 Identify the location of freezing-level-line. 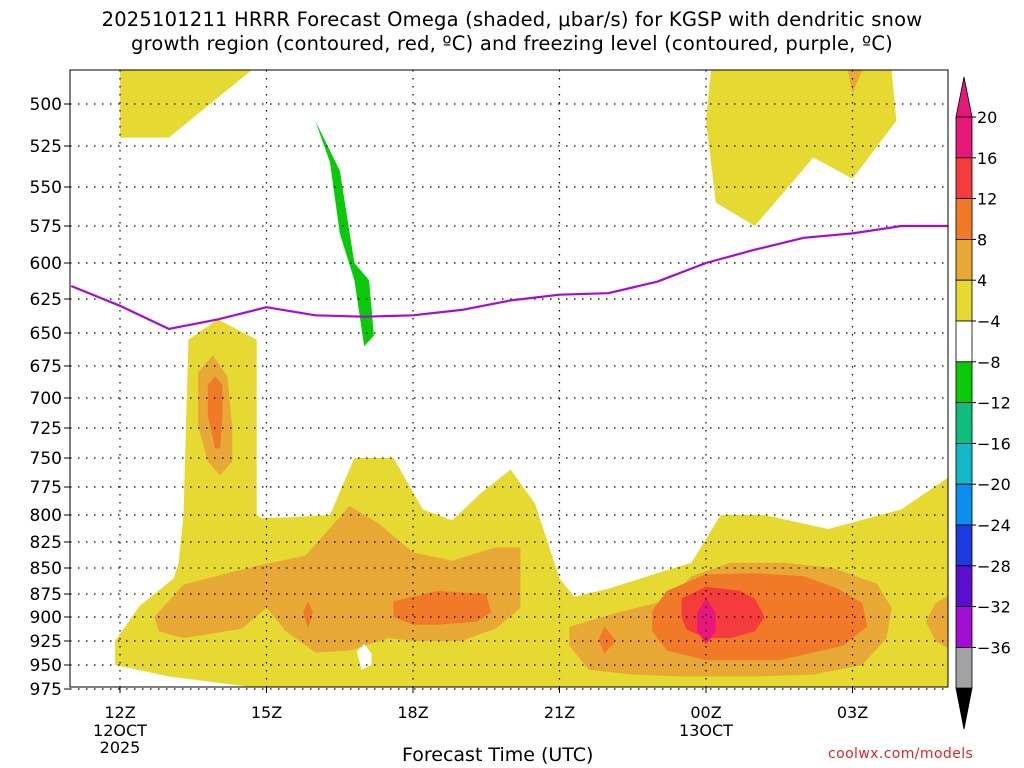
(509, 277).